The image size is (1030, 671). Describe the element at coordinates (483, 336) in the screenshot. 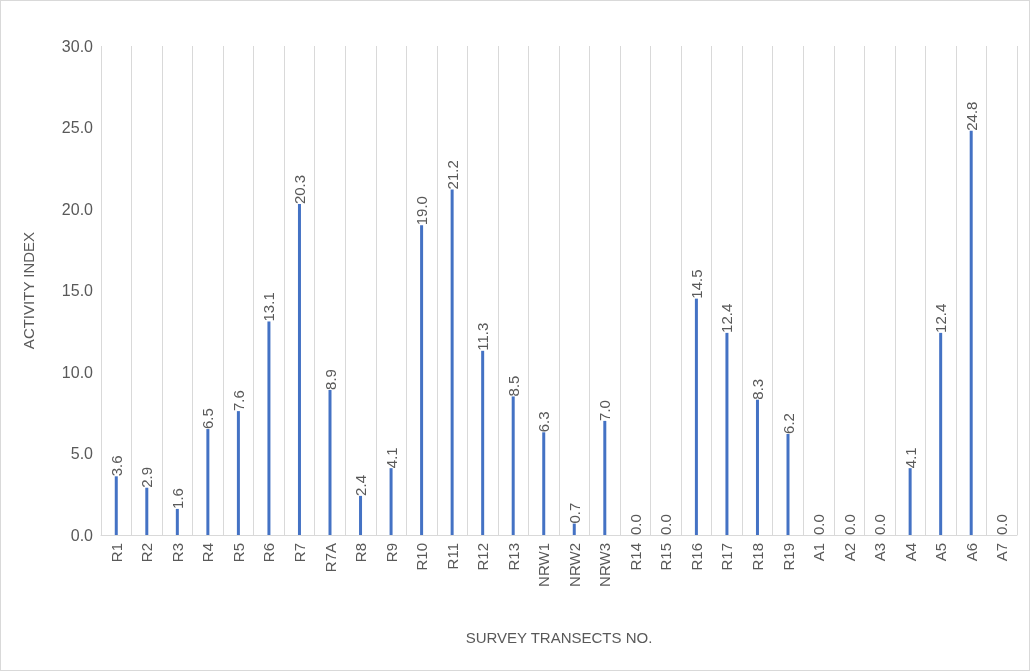

I see `data-label: 11.3` at that location.